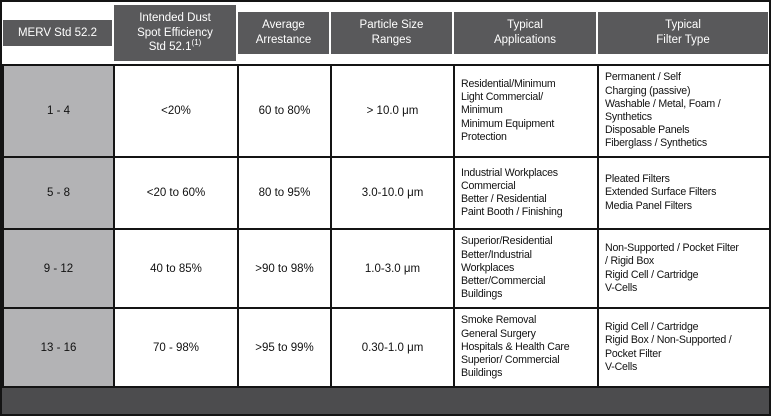 The image size is (771, 416). Describe the element at coordinates (176, 268) in the screenshot. I see `cell-dust-spot-efficiency: 40 to 85%` at that location.